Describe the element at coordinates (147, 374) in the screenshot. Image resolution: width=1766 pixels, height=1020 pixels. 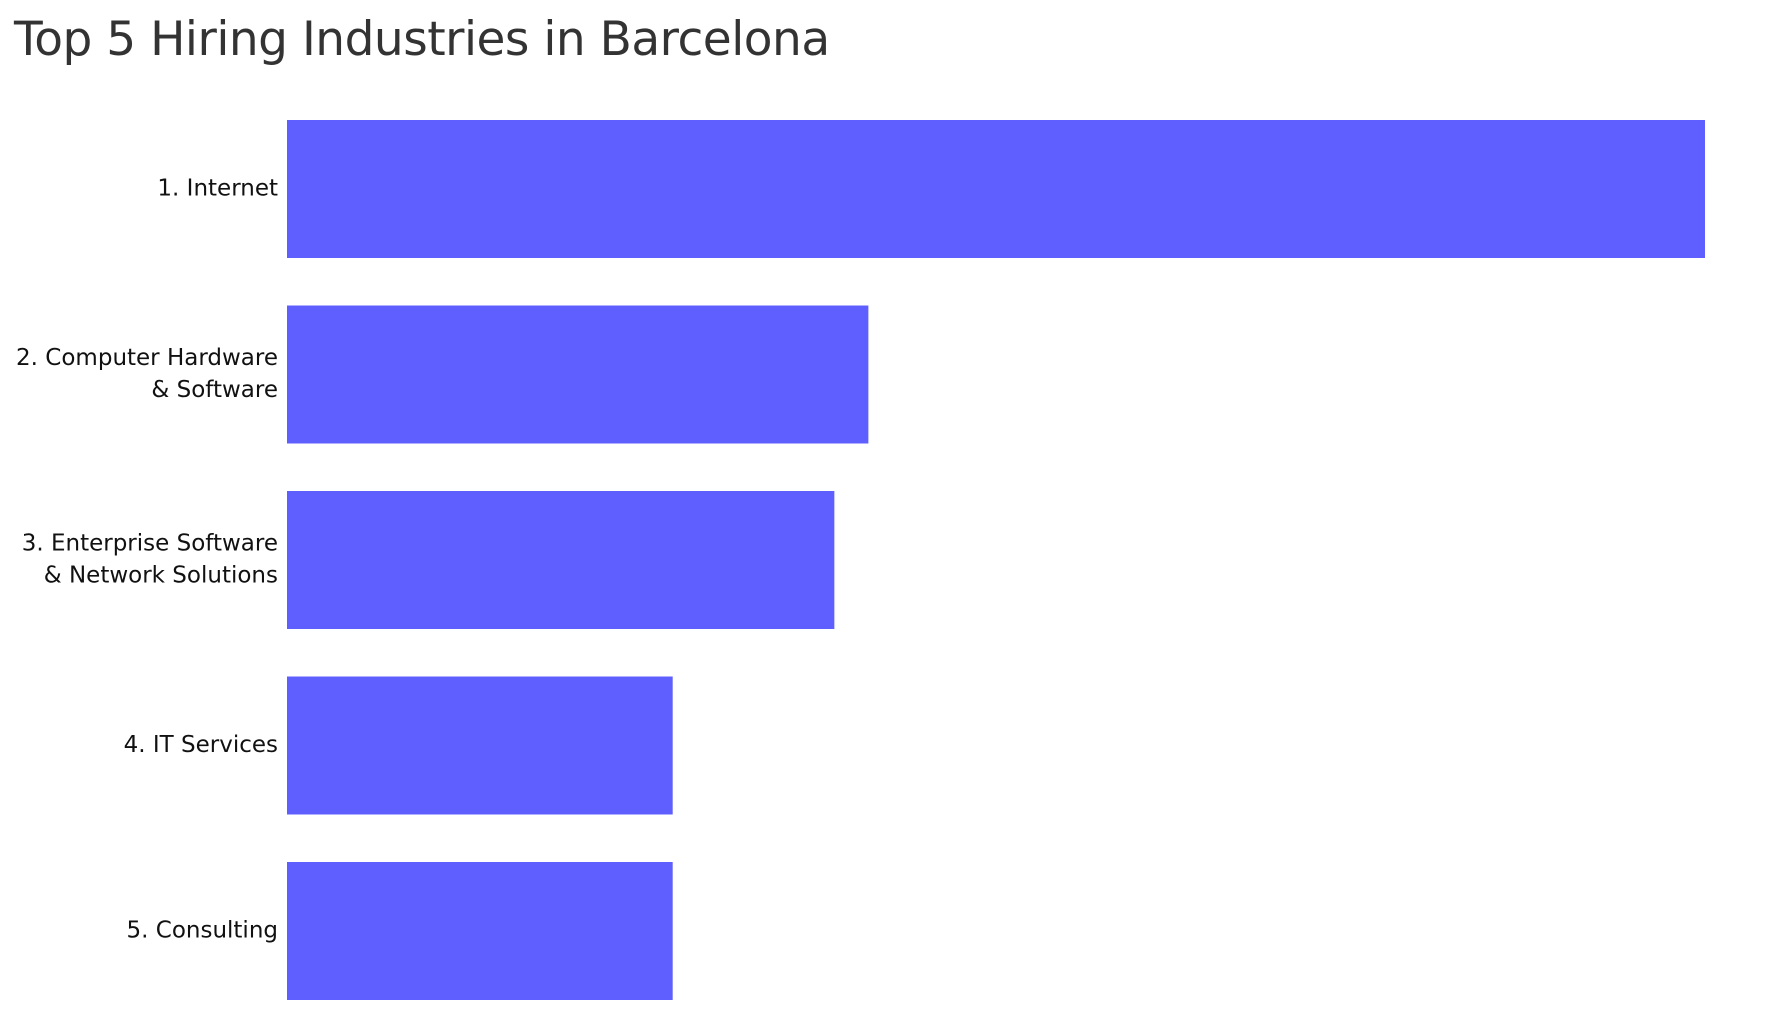
I see `category-label-2: 2. Computer Hardware & Software` at that location.